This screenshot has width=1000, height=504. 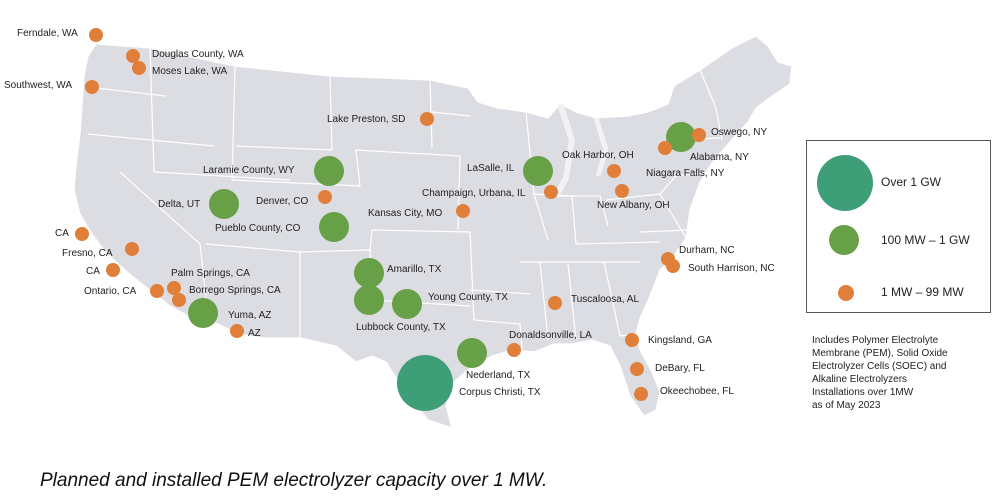 What do you see at coordinates (366, 119) in the screenshot?
I see `site-label: Lake Preston, SD` at bounding box center [366, 119].